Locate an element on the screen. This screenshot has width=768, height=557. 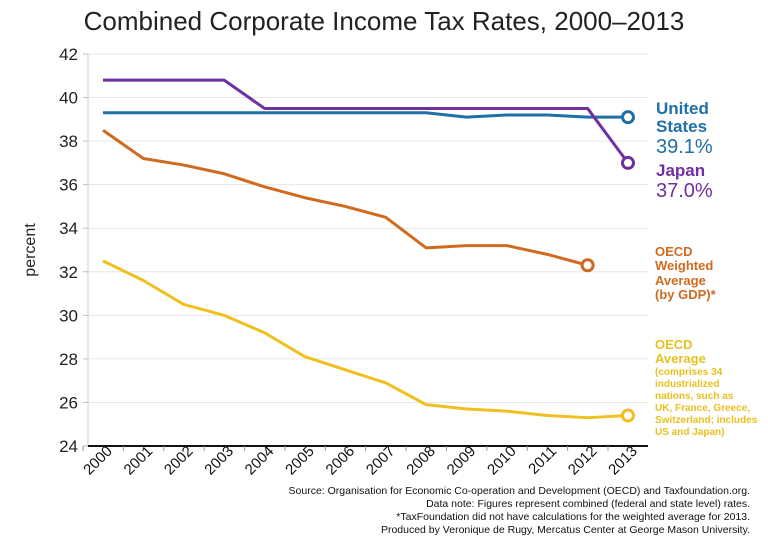
label-us-value: 39.1% is located at coordinates (684, 147).